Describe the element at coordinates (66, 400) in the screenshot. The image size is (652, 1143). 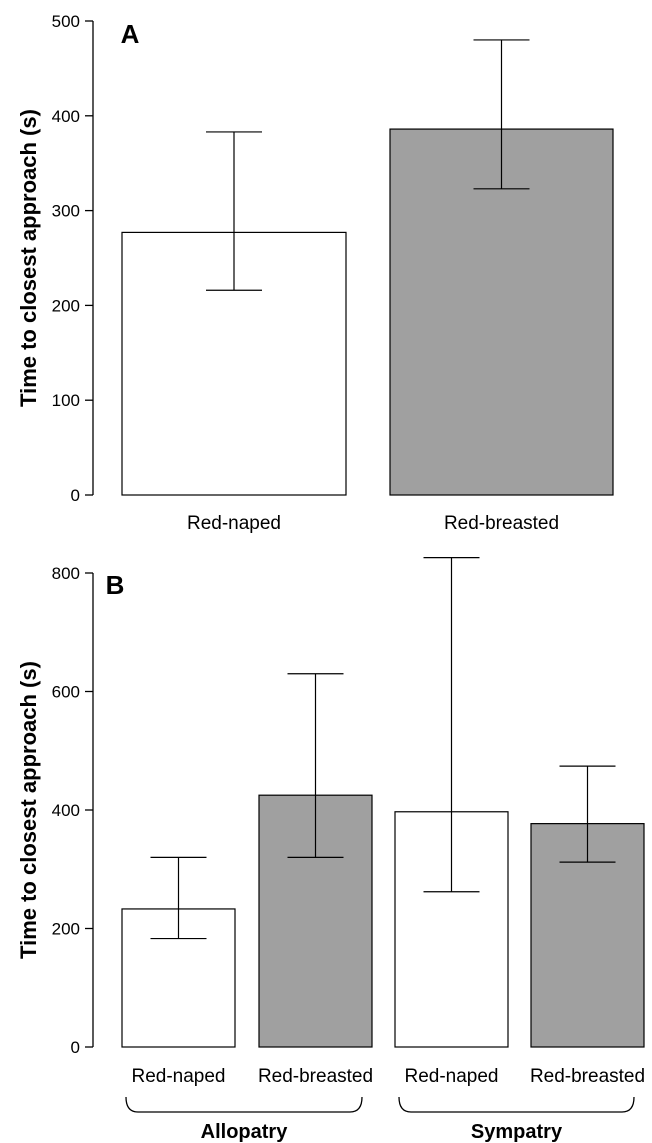
I see `y-tick-label: 100` at that location.